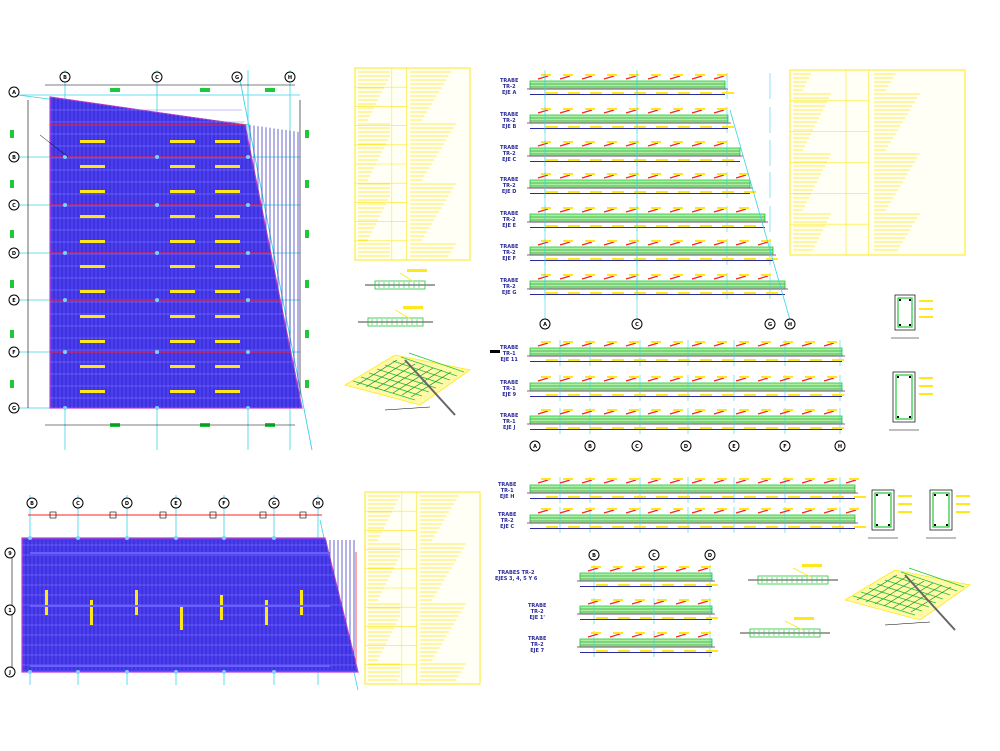 This screenshot has height=751, width=1000. I want to click on leader, so click(802, 572).